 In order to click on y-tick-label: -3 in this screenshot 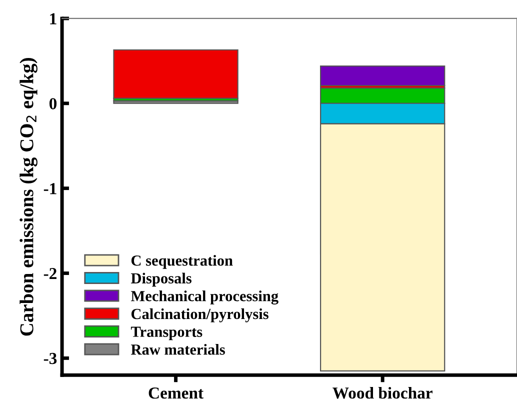, I will do `click(50, 358)`.